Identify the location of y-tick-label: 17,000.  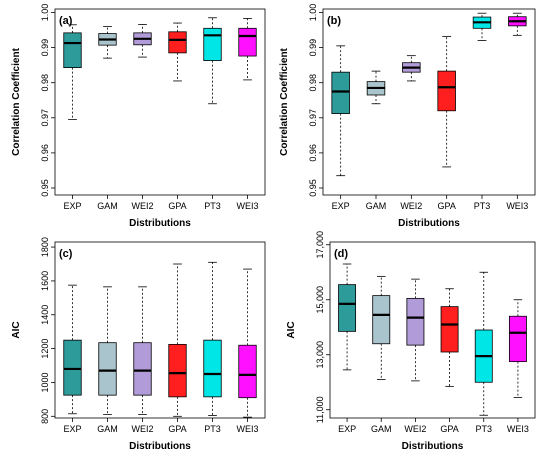
(320, 245).